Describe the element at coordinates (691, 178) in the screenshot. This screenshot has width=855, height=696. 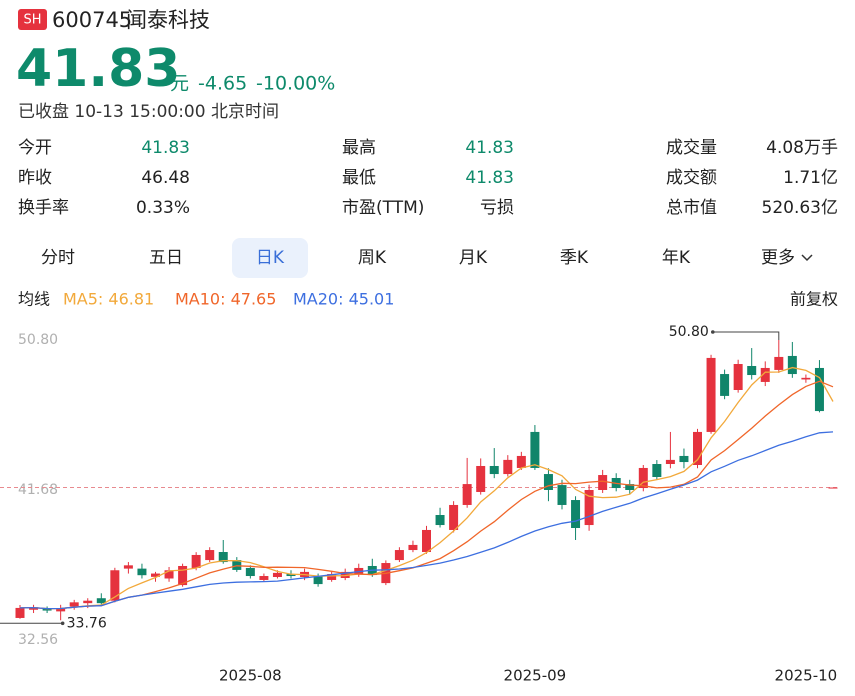
I see `stat-label: 成交额` at that location.